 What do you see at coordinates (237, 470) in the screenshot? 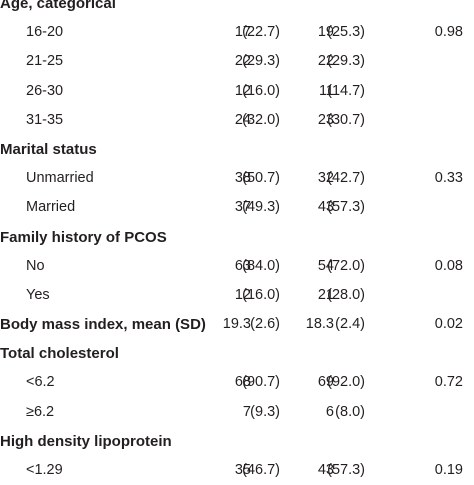
I see `table-row: <1.29 35 (46.7) 43 (57.3) 0.19` at bounding box center [237, 470].